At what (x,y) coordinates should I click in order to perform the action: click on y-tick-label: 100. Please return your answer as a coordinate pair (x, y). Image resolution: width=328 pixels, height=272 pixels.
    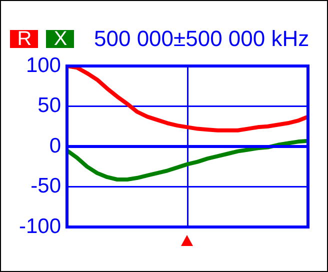
    Looking at the image, I should click on (43, 65).